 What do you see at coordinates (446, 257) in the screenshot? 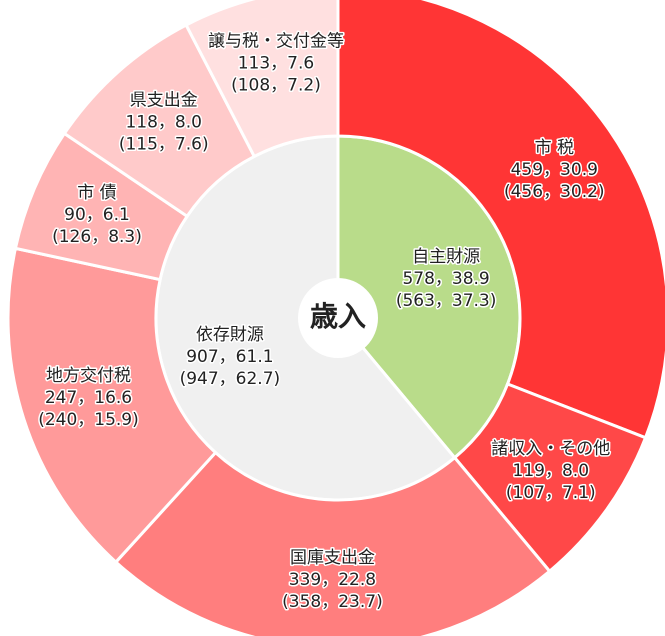
I see `slice-name: 自主財源` at bounding box center [446, 257].